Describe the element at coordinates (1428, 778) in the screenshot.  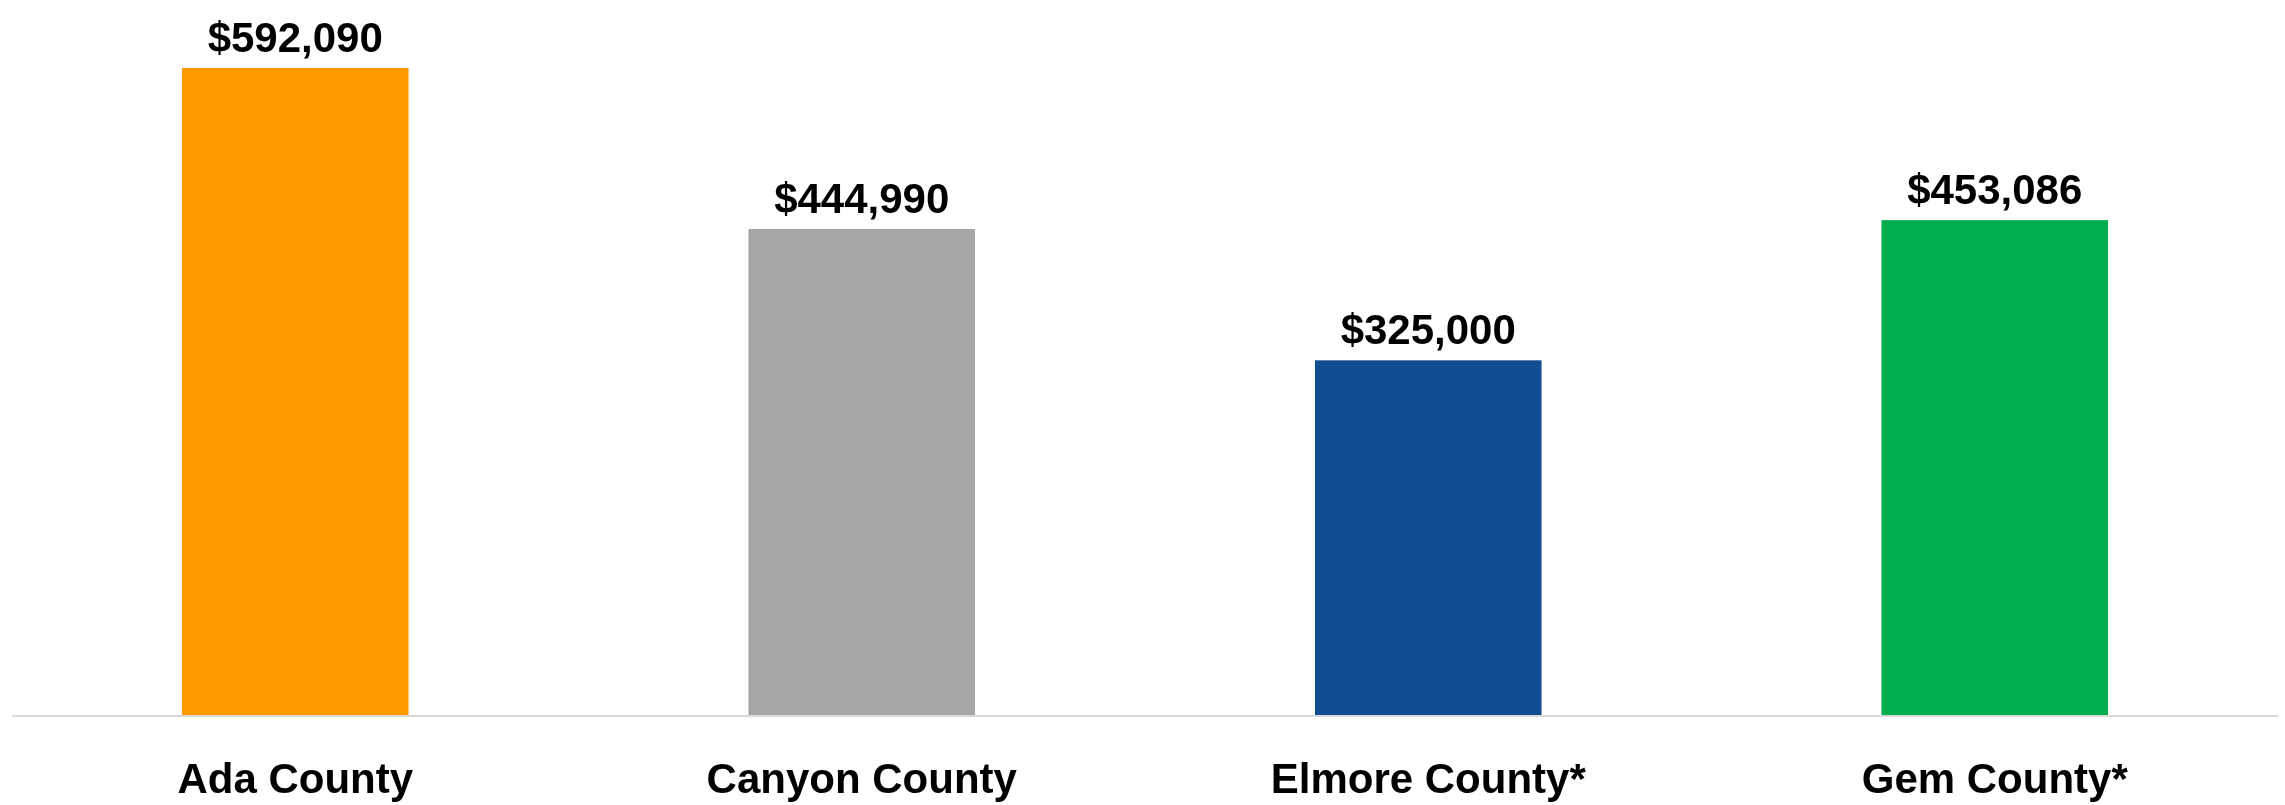
I see `x-tick-label: Elmore County*` at that location.